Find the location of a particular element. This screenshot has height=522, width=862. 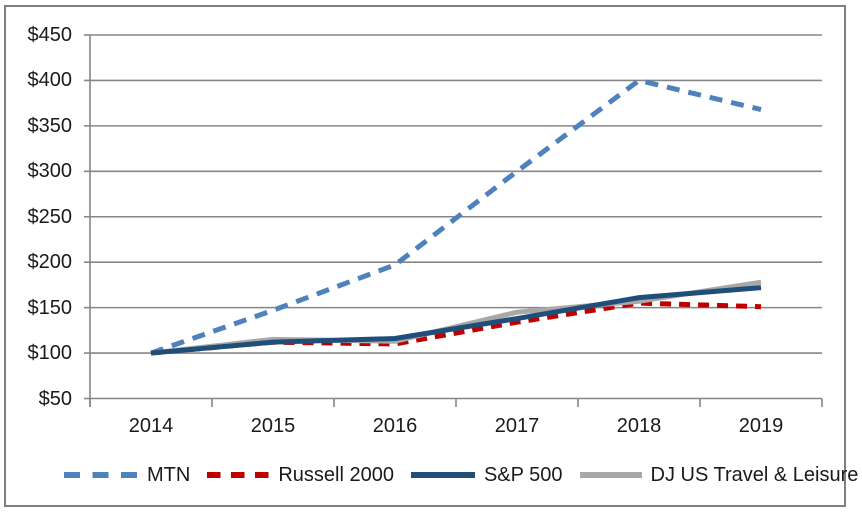

legend-swatch-mtn is located at coordinates (101, 475).